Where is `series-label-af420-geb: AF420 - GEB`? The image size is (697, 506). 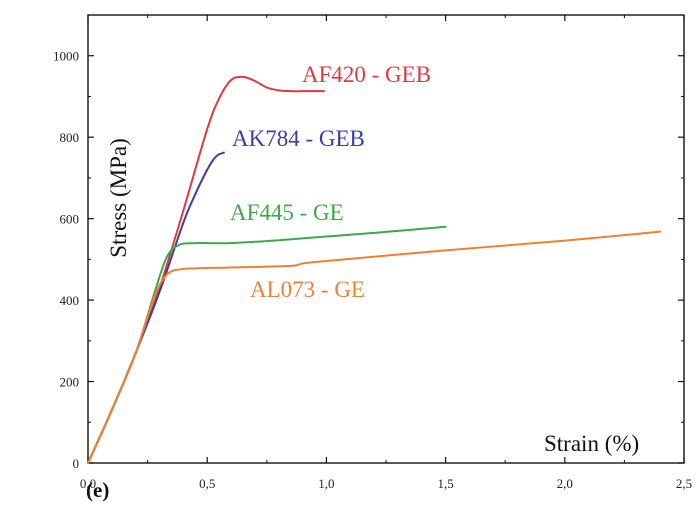
series-label-af420-geb: AF420 - GEB is located at coordinates (366, 74).